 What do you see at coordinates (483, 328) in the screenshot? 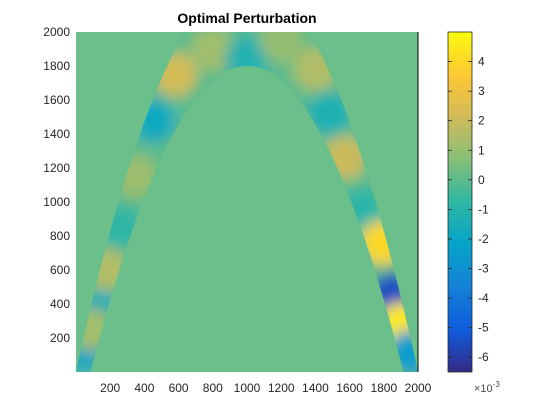
I see `colorbar-tick-label: -5` at bounding box center [483, 328].